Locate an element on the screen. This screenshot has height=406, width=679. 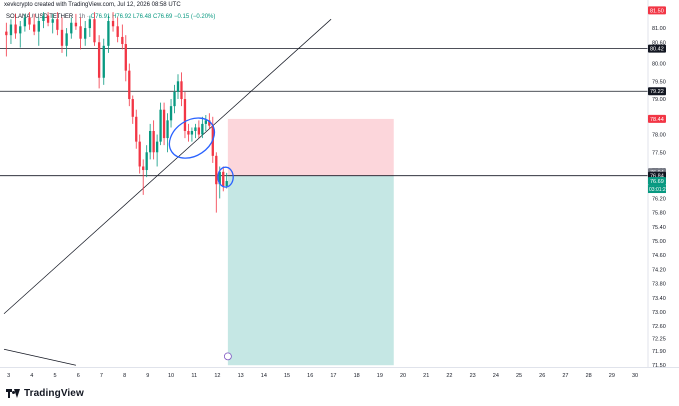
change-value: −0.15 (−0.20%) is located at coordinates (195, 17).